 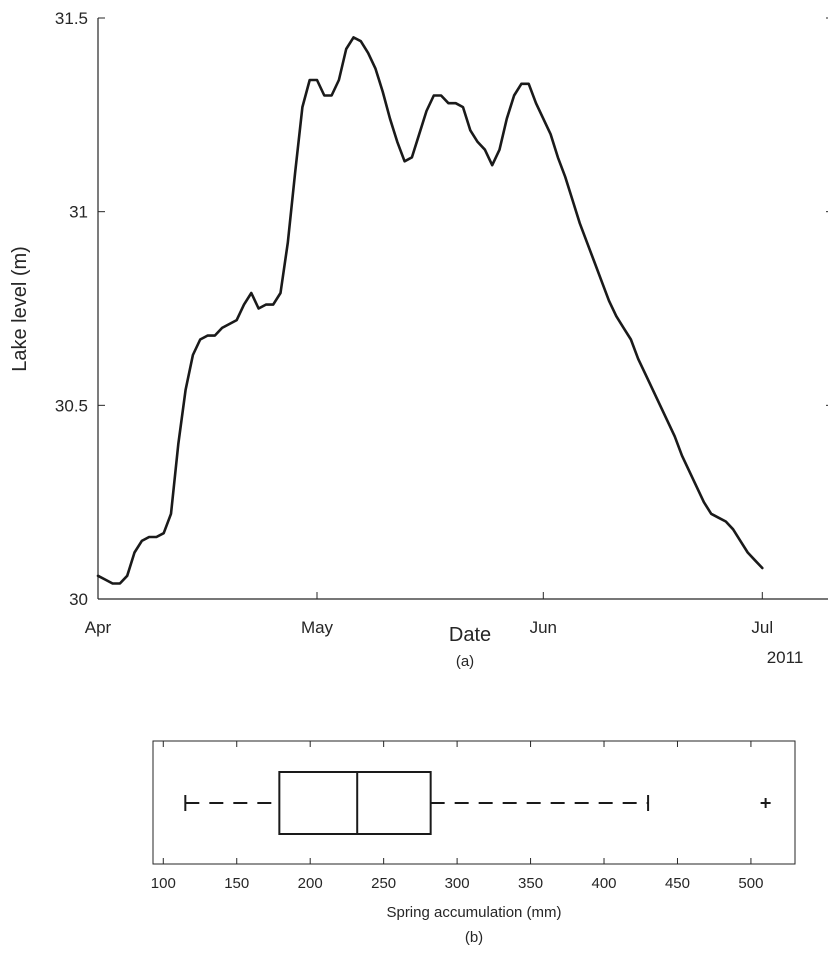 I want to click on plot-frame-b, so click(x=474, y=802).